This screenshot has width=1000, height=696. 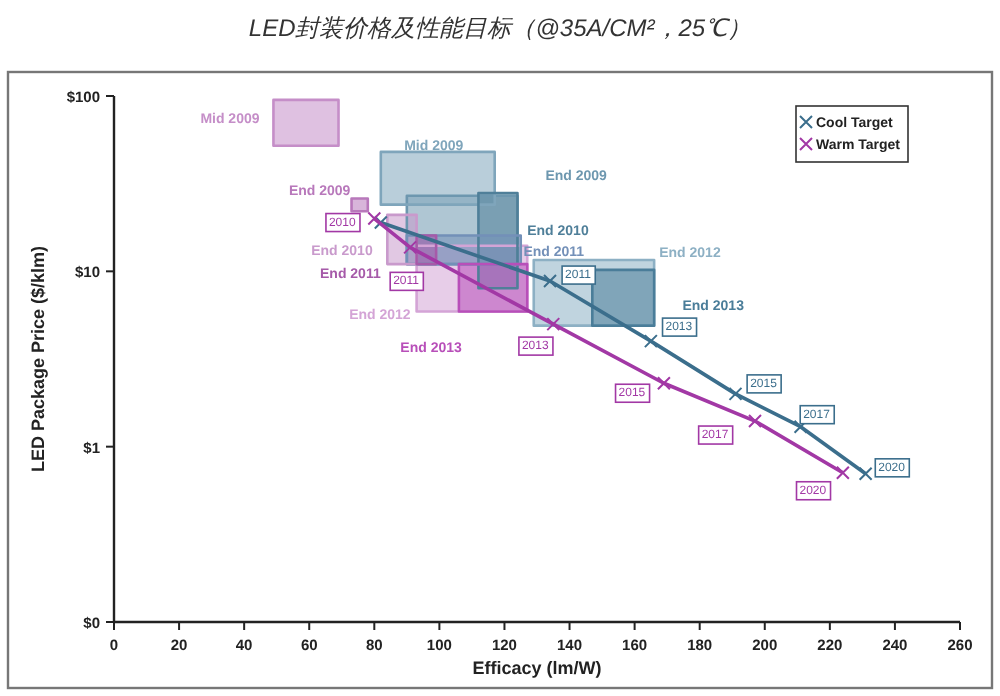 What do you see at coordinates (38, 359) in the screenshot?
I see `y-axis-title: LED Package Price ($/klm)` at bounding box center [38, 359].